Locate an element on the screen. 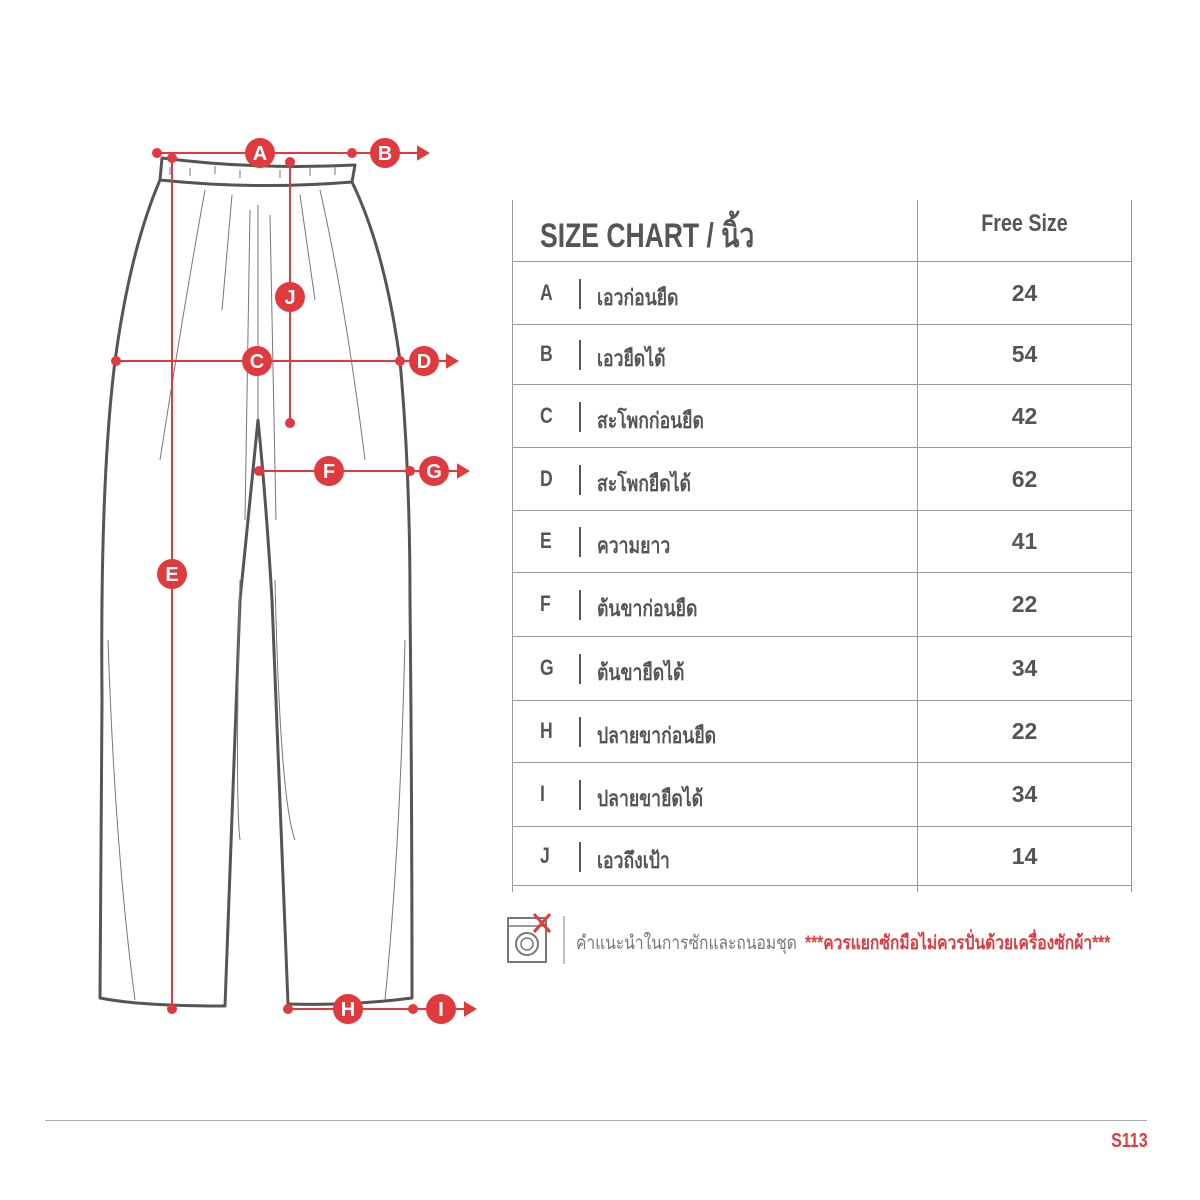 This screenshot has height=1200, width=1200. marker-label: G is located at coordinates (434, 472).